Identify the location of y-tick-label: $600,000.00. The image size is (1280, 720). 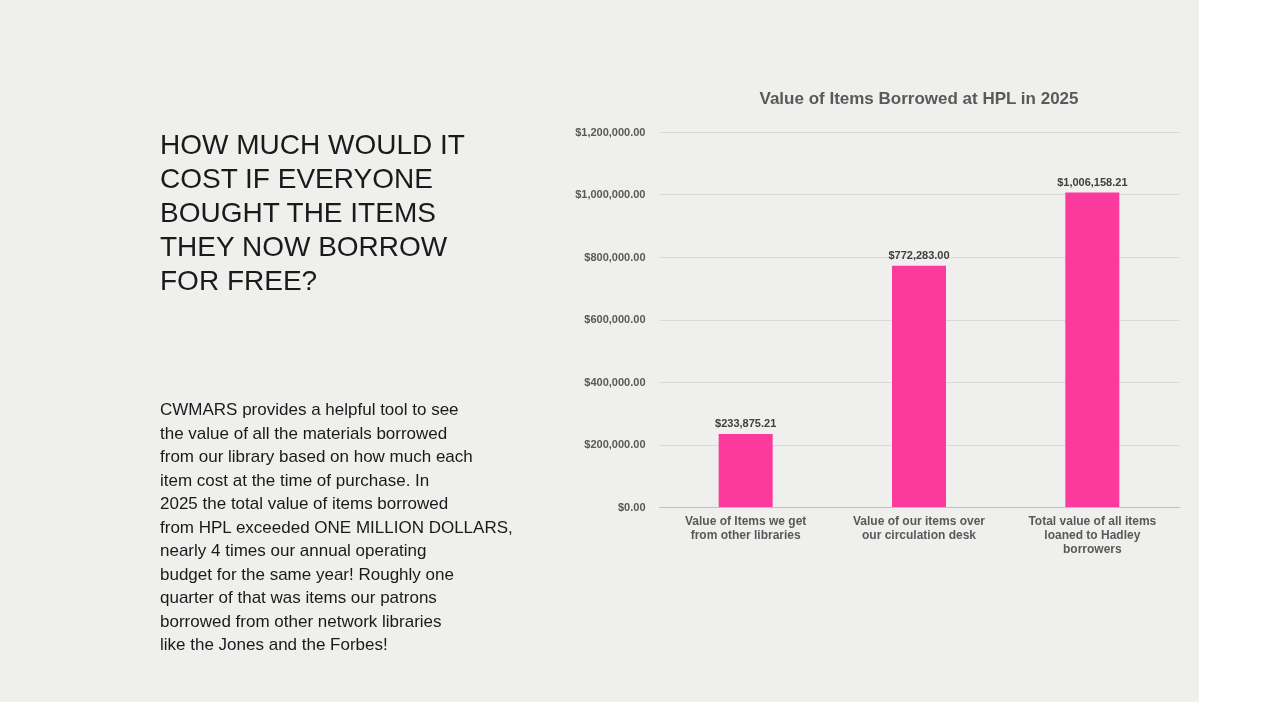
(615, 319).